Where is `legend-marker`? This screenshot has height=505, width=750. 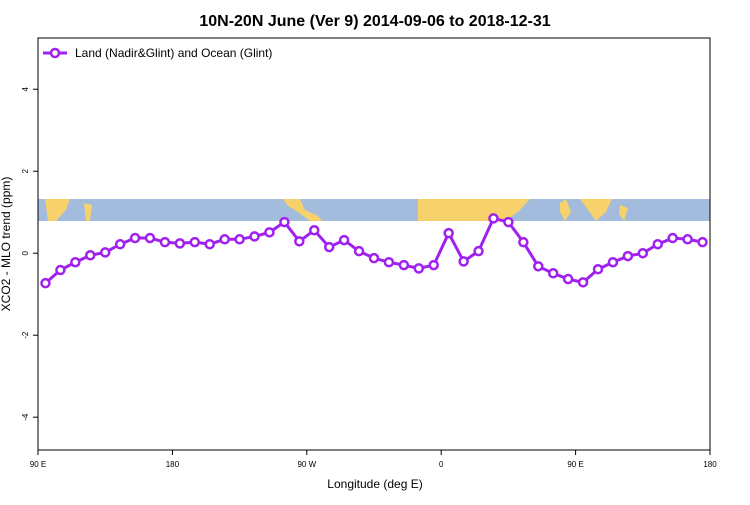 legend-marker is located at coordinates (55, 53).